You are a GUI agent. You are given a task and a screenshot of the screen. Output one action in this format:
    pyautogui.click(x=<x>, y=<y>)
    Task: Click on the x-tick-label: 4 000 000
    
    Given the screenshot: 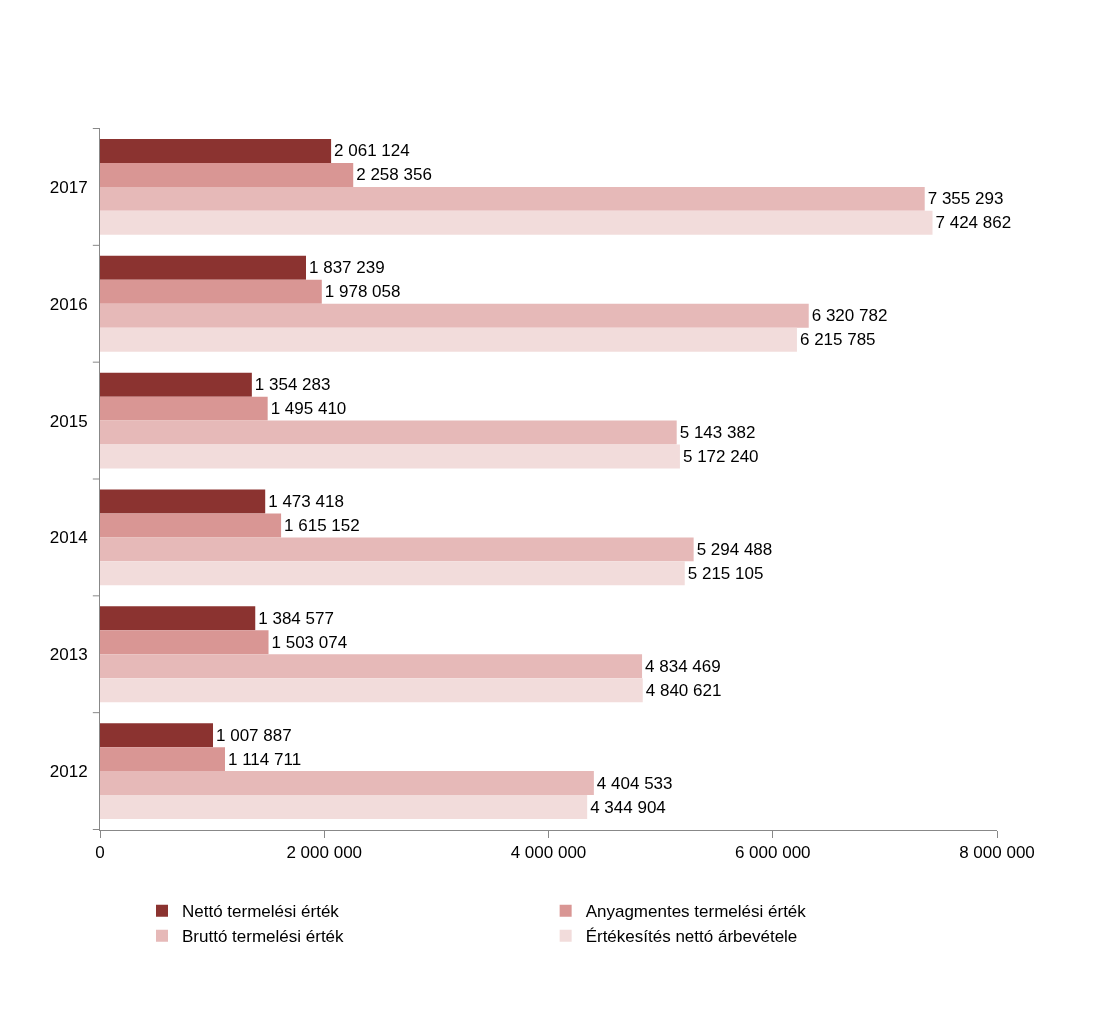 What is the action you would take?
    pyautogui.click(x=548, y=853)
    